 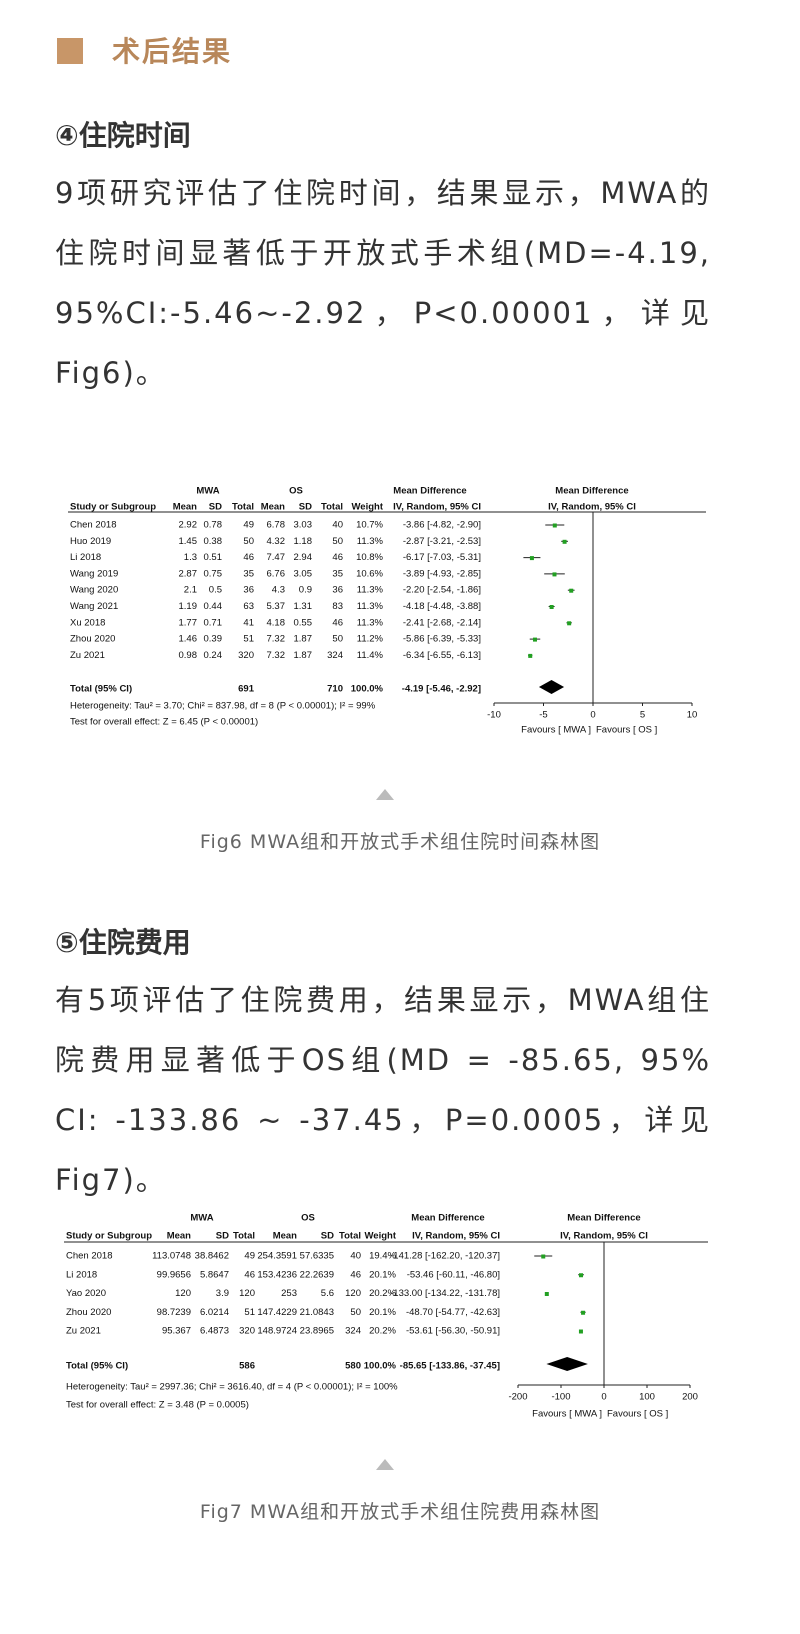 I want to click on total-cell: 100.0%, so click(x=380, y=1366).